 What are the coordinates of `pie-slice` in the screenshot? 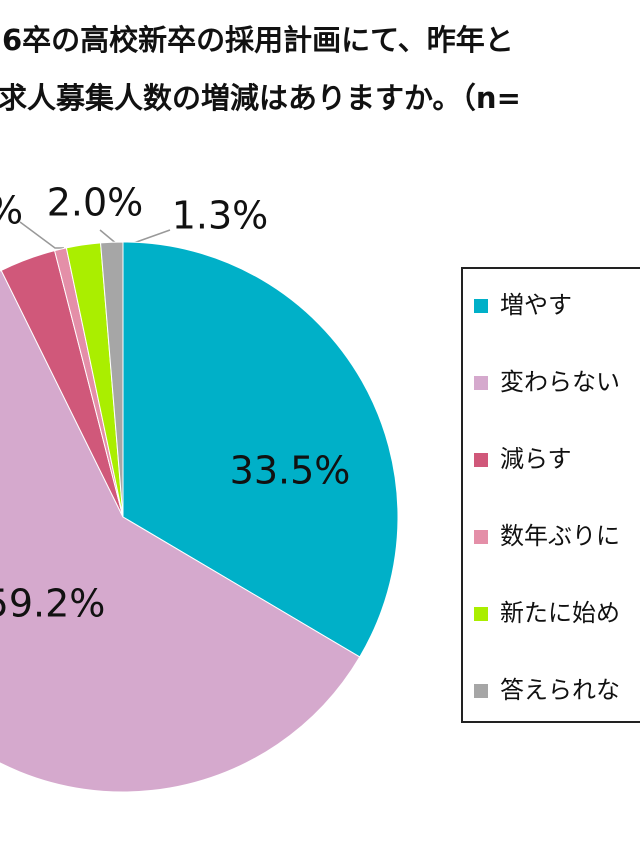 It's located at (112, 379).